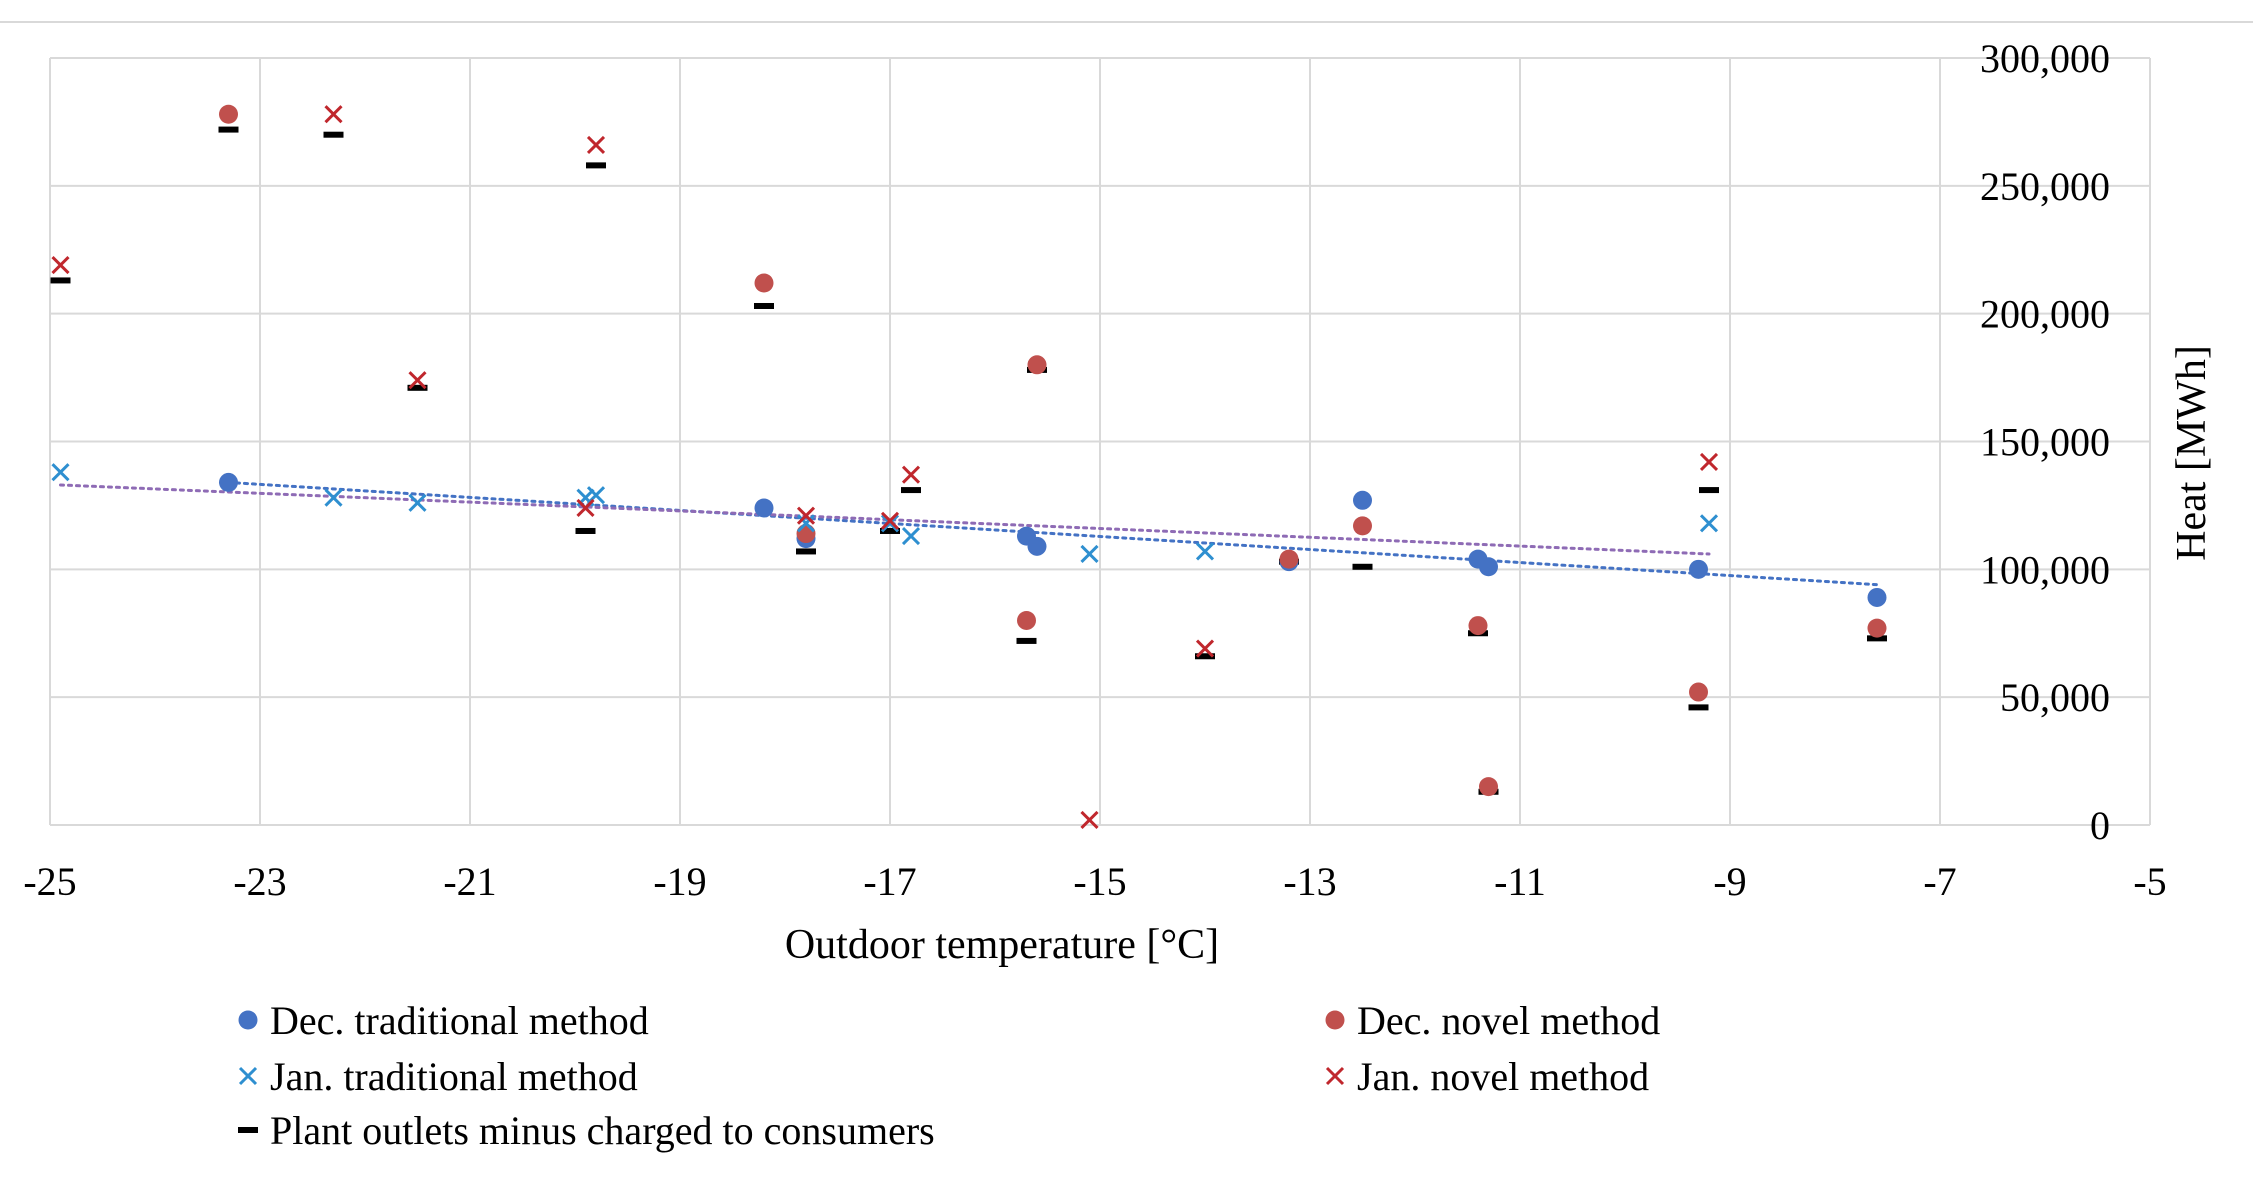 This screenshot has height=1189, width=2253. I want to click on legend-item: Dec. novel method, so click(1492, 1020).